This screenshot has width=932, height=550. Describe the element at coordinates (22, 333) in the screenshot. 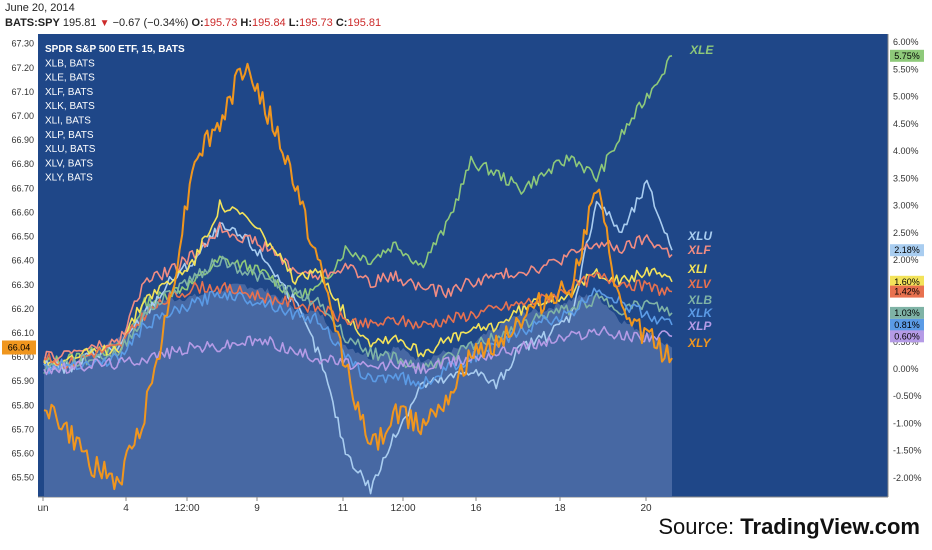

I see `left-tick-label: 66.10` at that location.